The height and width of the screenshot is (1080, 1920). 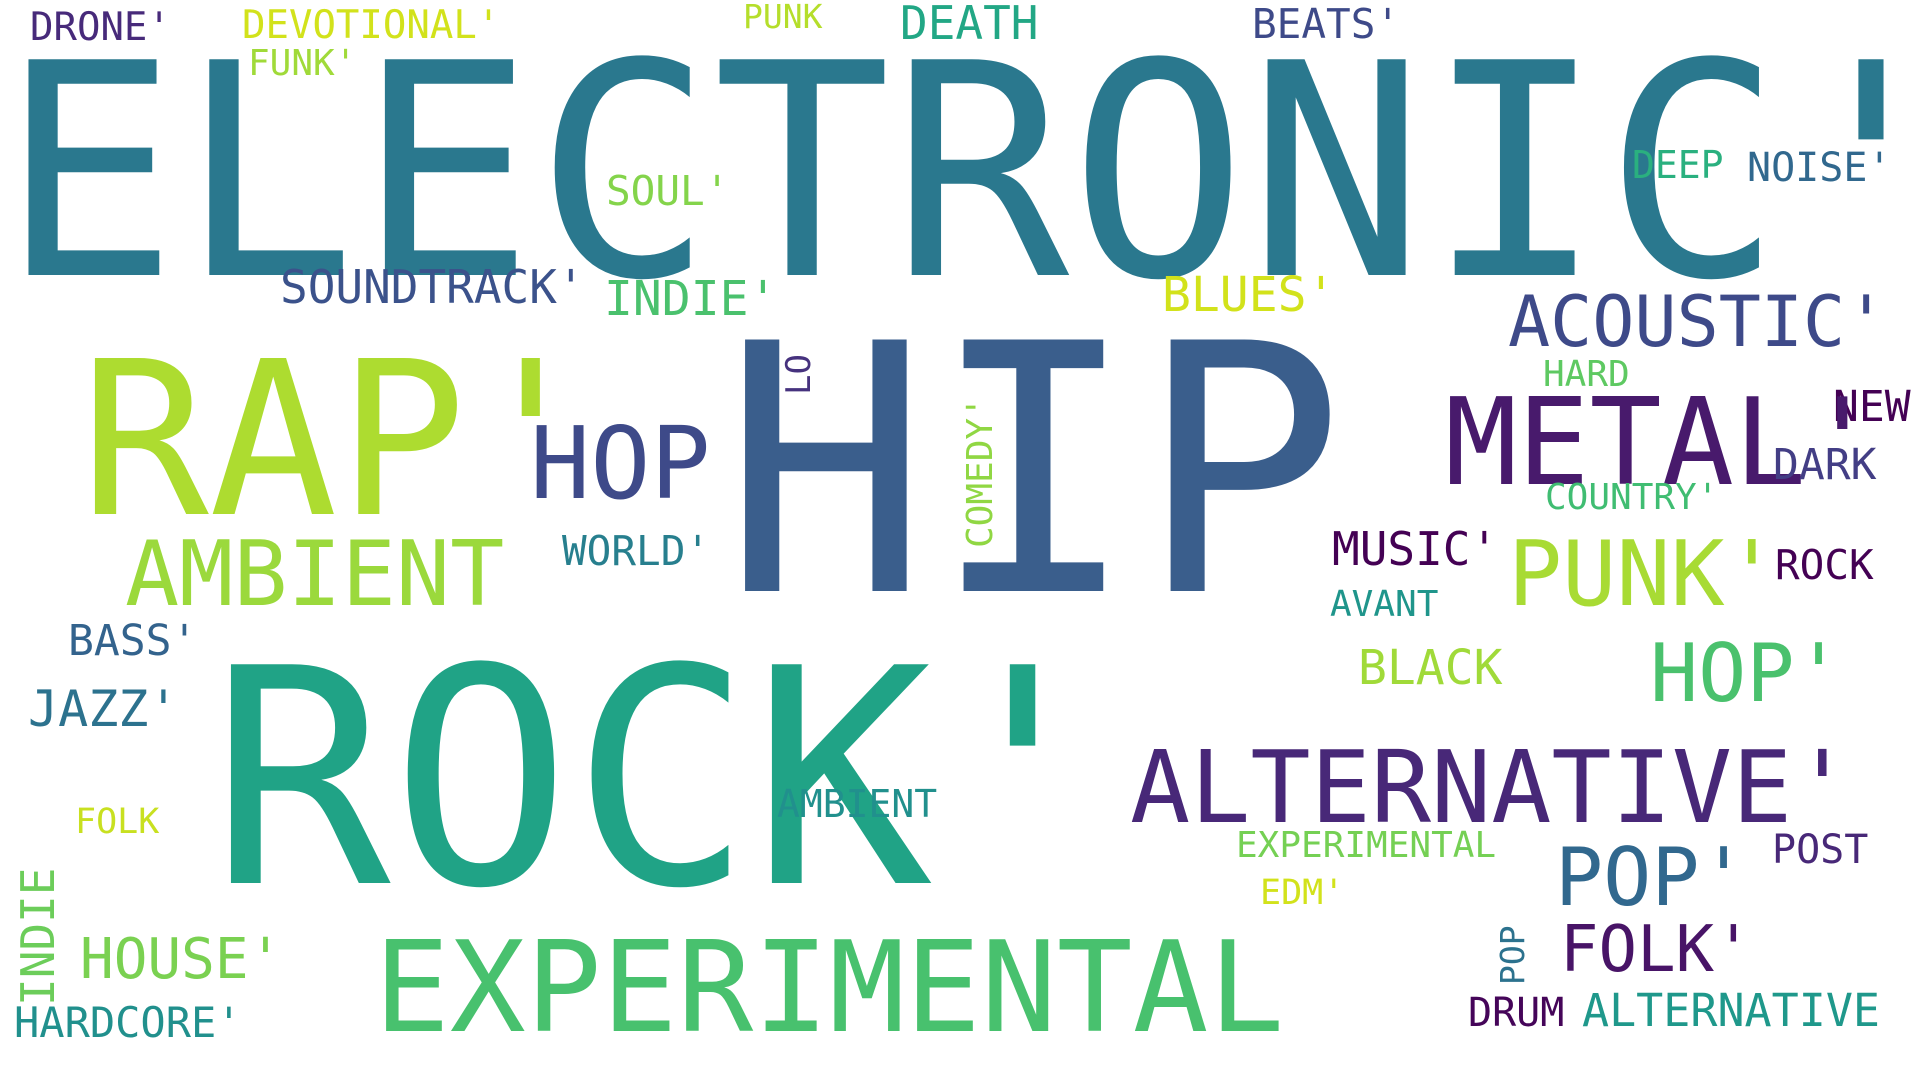 What do you see at coordinates (128, 1022) in the screenshot?
I see `word-hardcore: HARDCORE'` at bounding box center [128, 1022].